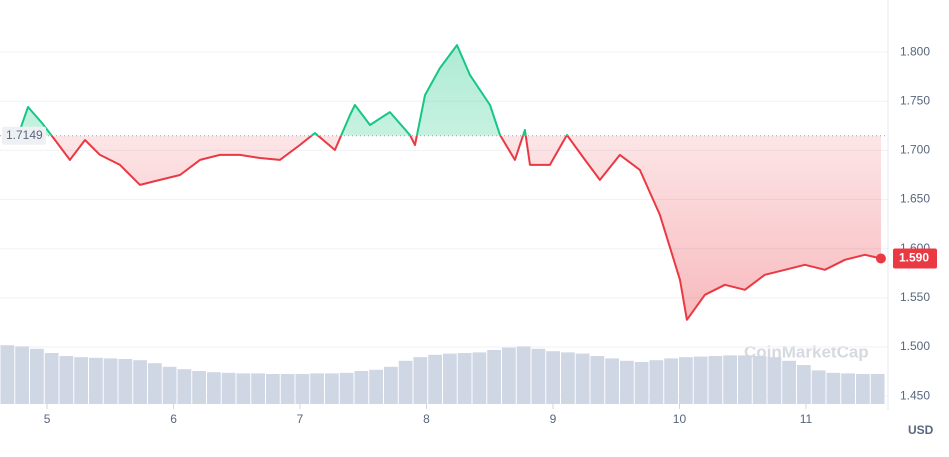 This screenshot has height=457, width=949. I want to click on x-tick-label: 5, so click(47, 419).